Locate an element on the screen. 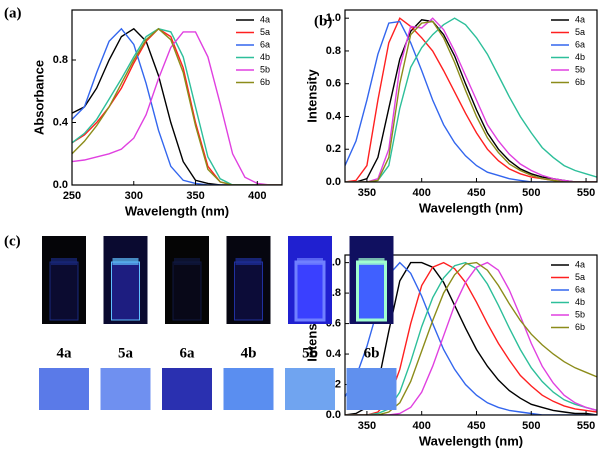 The height and width of the screenshot is (458, 614). sample-label: 6b is located at coordinates (372, 353).